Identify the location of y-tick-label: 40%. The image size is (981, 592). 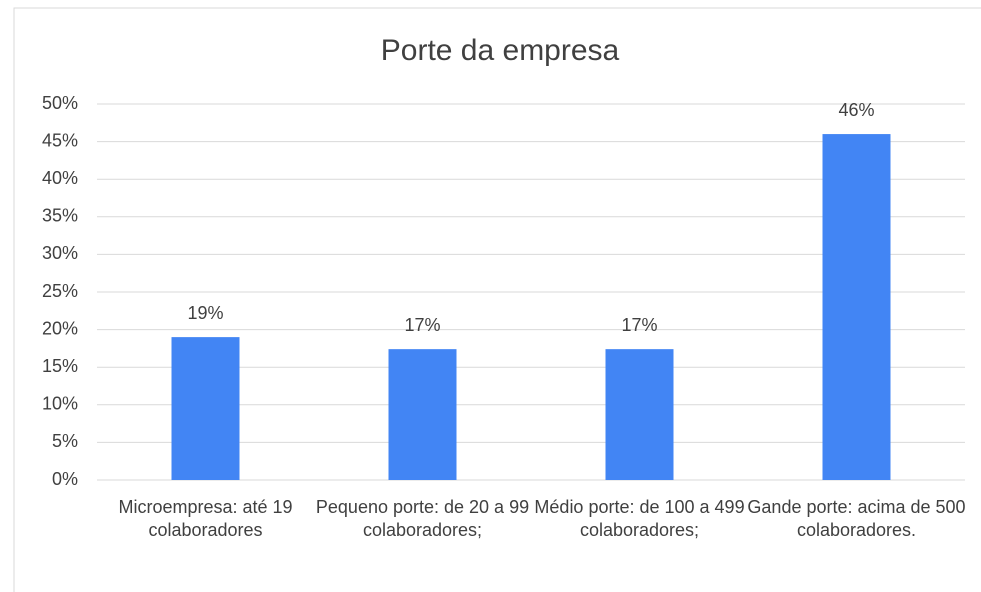
(60, 178).